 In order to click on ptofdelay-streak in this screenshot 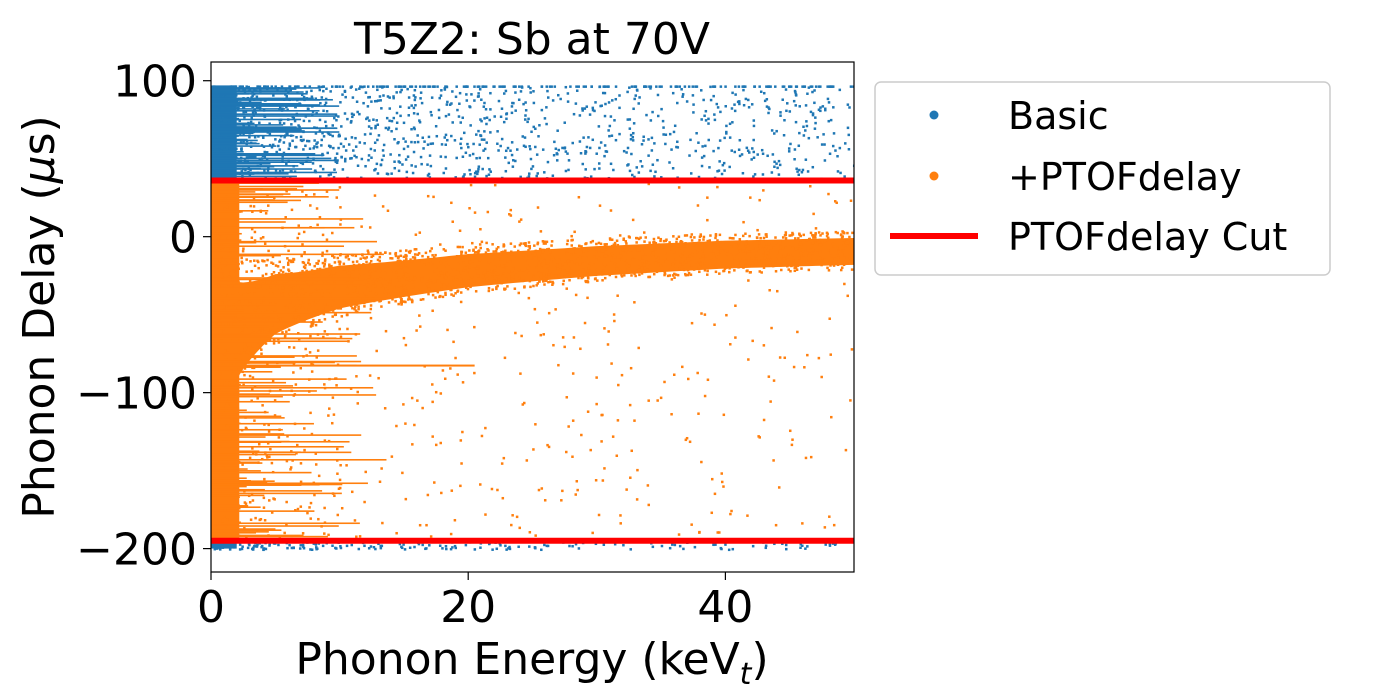, I will do `click(283, 291)`.